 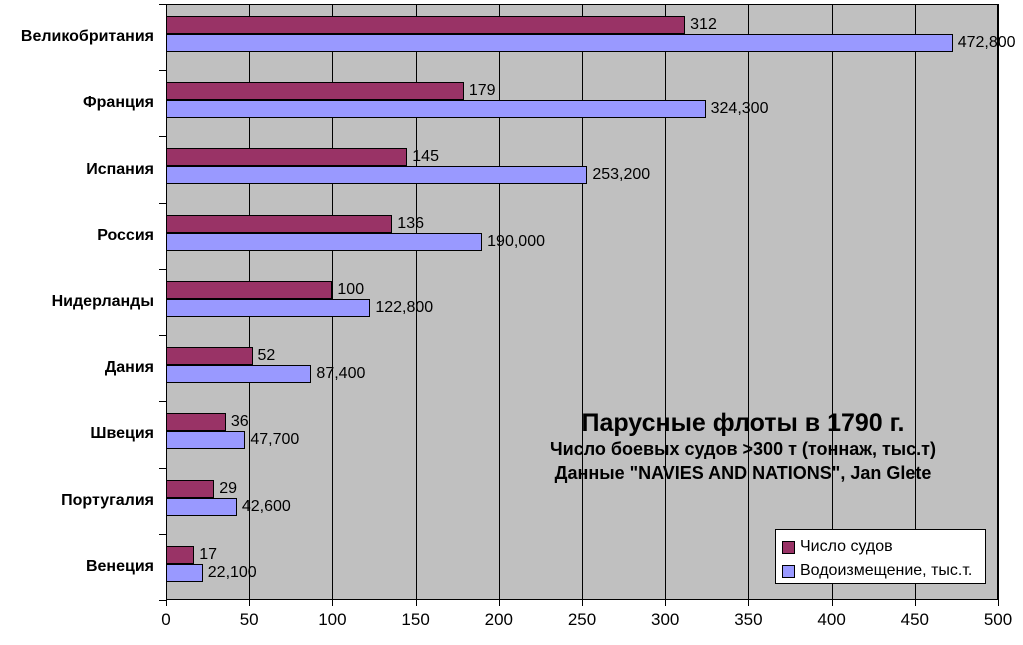 I want to click on value-label: 324,300, so click(x=739, y=109).